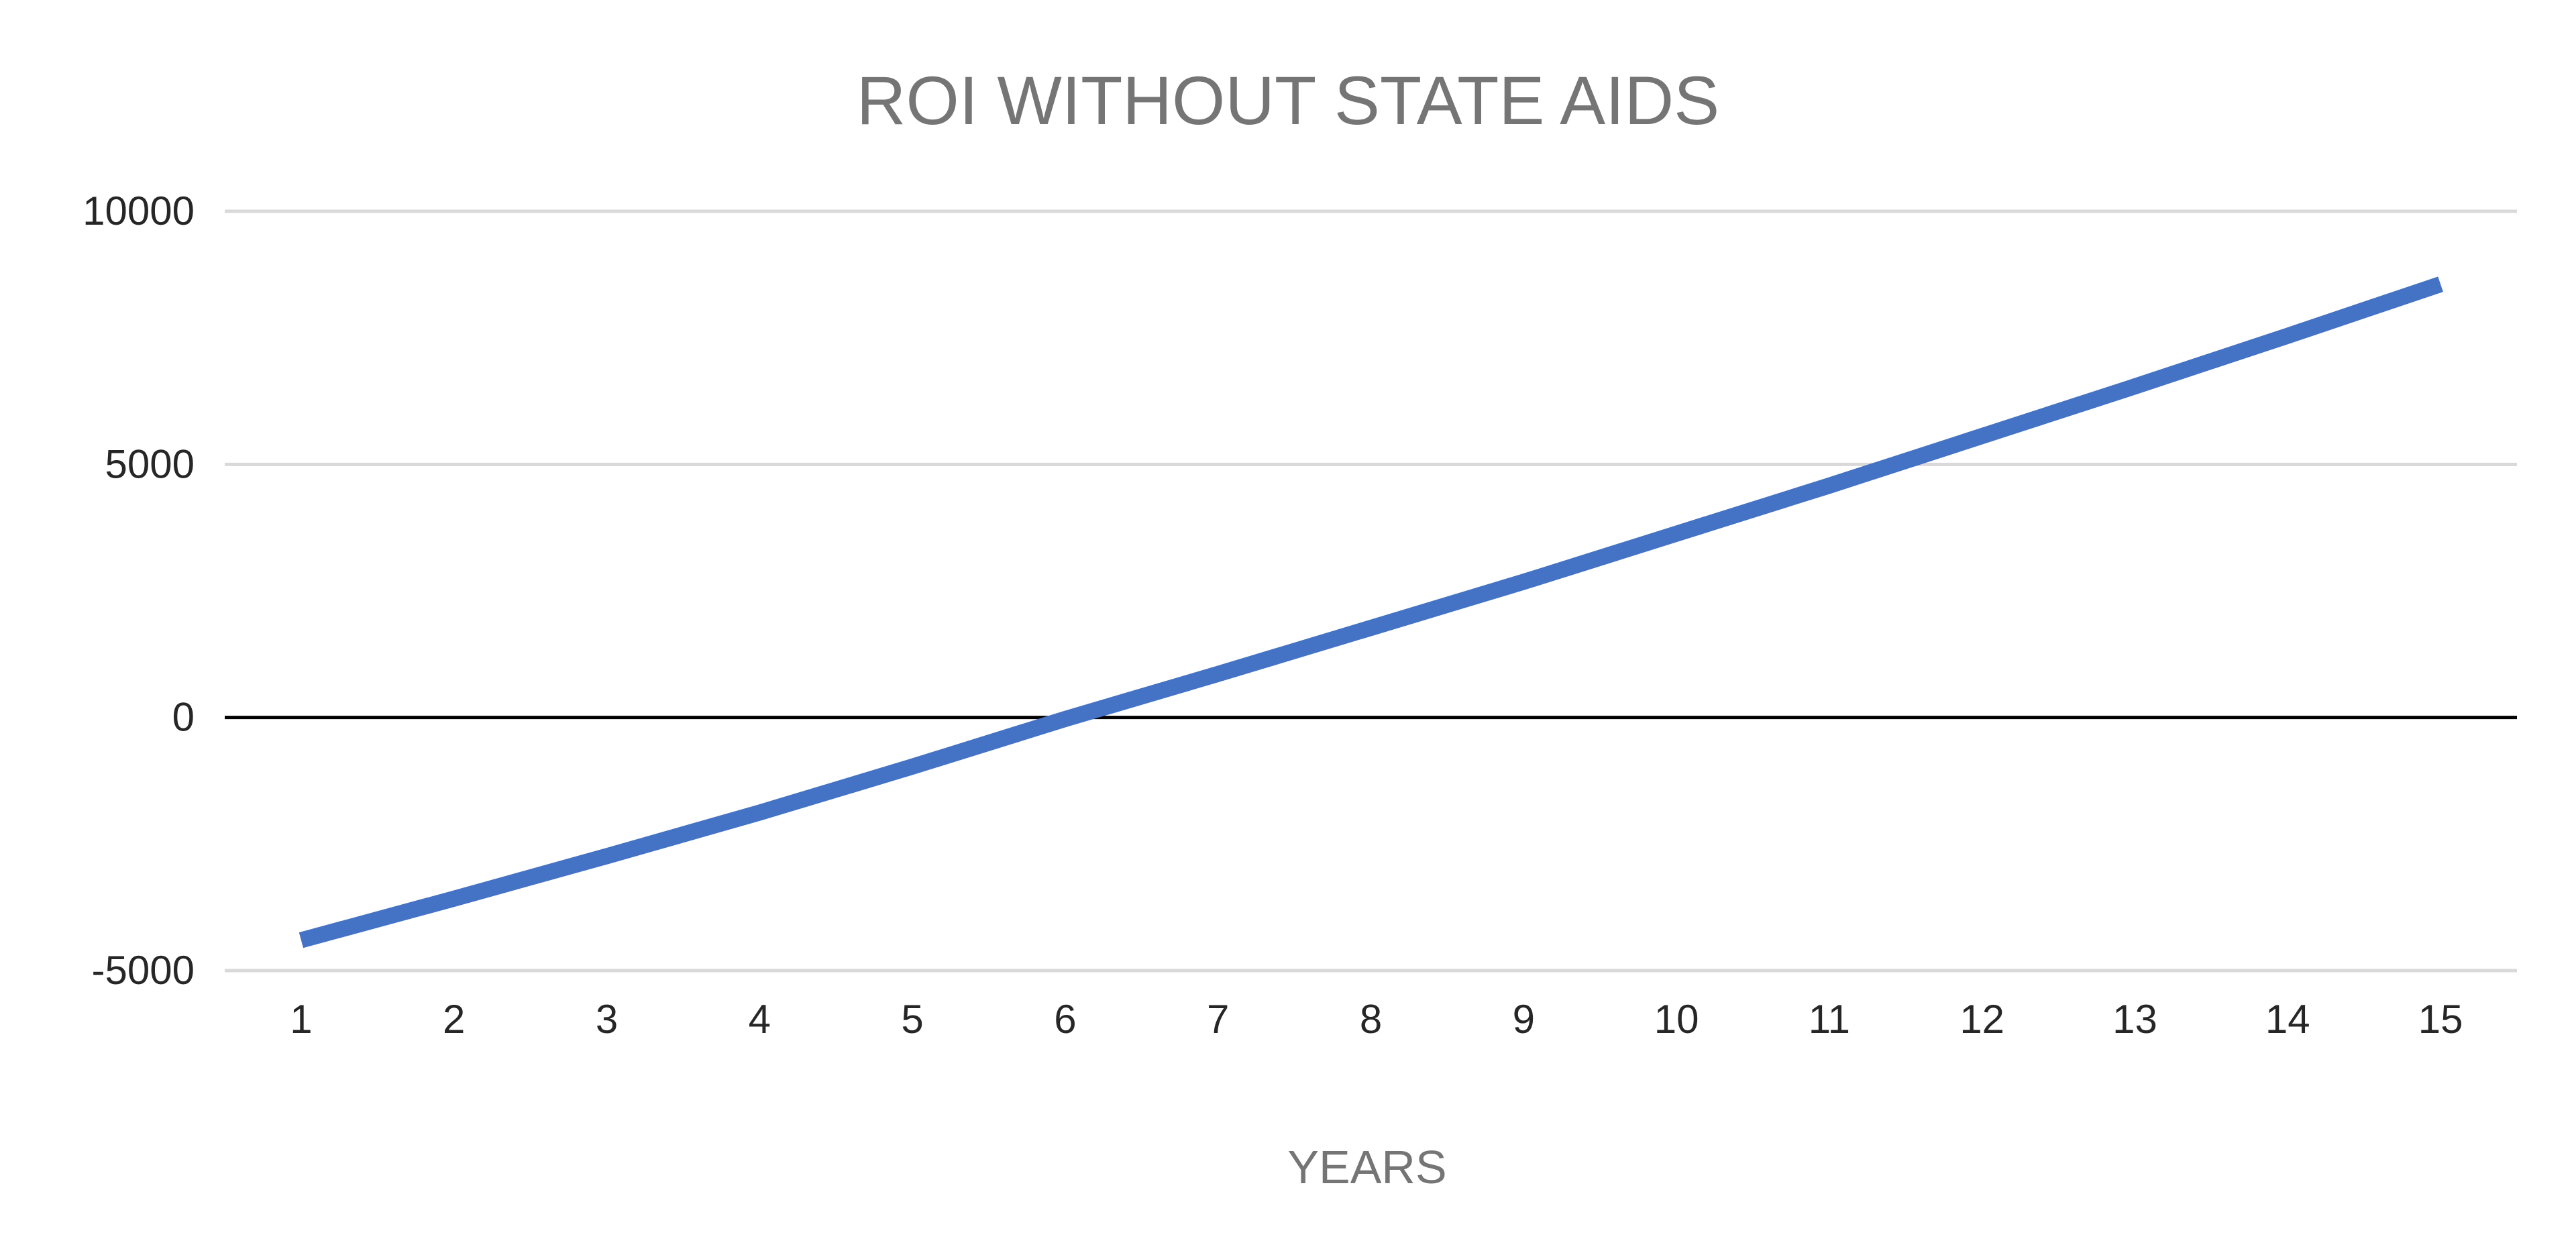 Image resolution: width=2576 pixels, height=1259 pixels. I want to click on x-tick-label: 8, so click(1371, 1019).